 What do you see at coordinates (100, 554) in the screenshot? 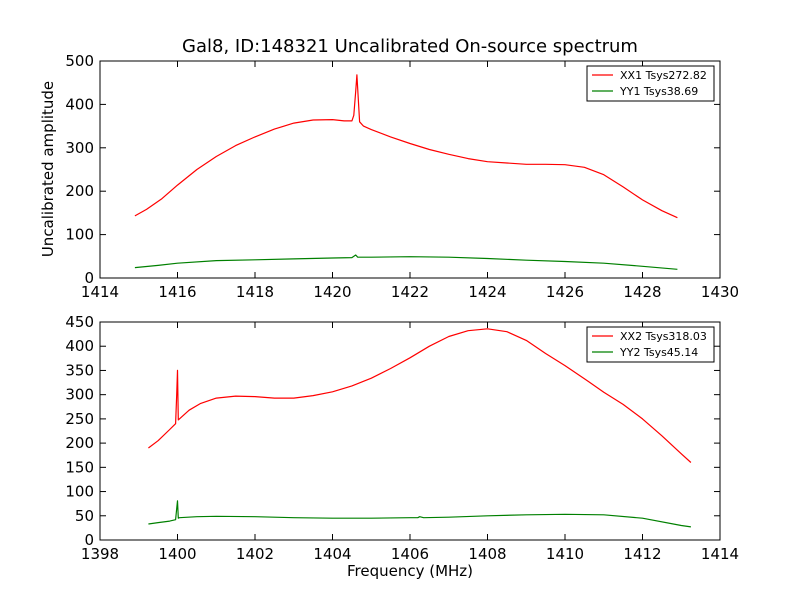
I see `x-tick-label-bottom: 1398` at bounding box center [100, 554].